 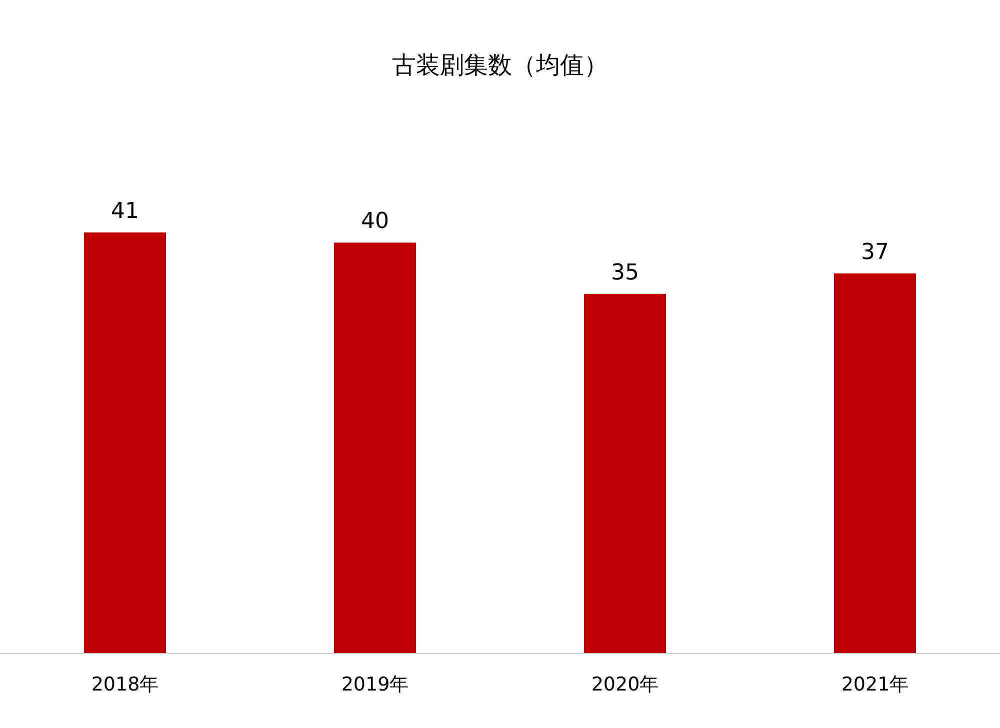 What do you see at coordinates (875, 685) in the screenshot?
I see `x-tick-label: 2021年` at bounding box center [875, 685].